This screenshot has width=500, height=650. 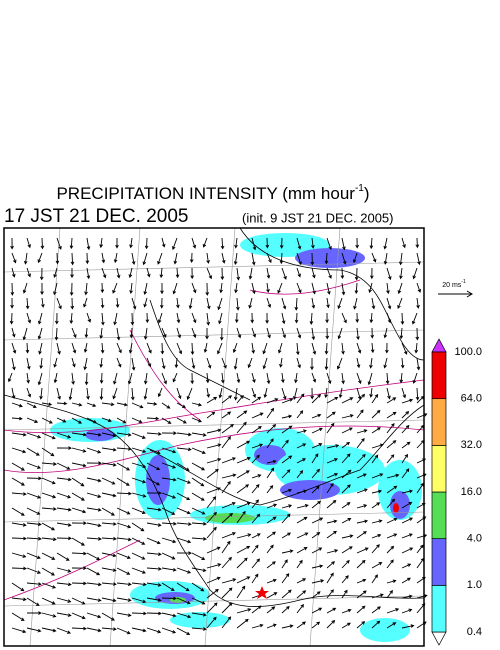 What do you see at coordinates (262, 592) in the screenshot?
I see `star-marker` at bounding box center [262, 592].